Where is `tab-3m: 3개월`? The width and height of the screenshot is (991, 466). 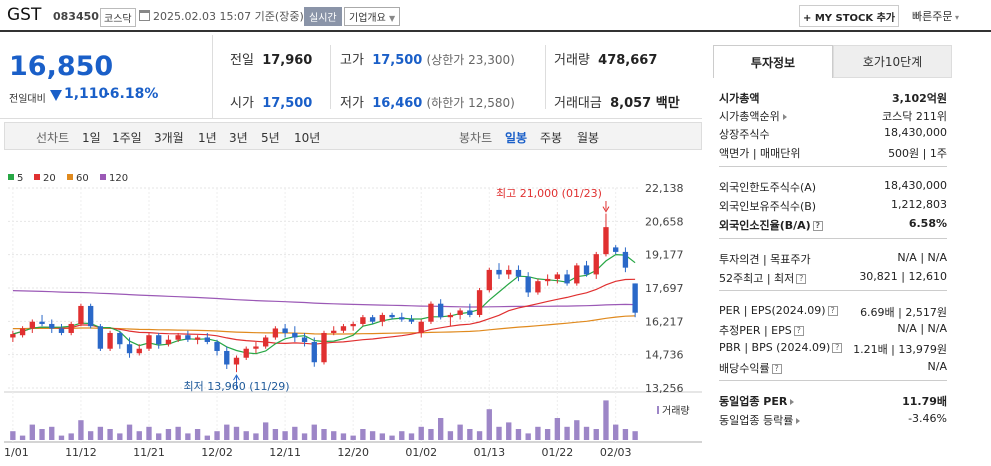
tab-3m: 3개월 is located at coordinates (169, 138).